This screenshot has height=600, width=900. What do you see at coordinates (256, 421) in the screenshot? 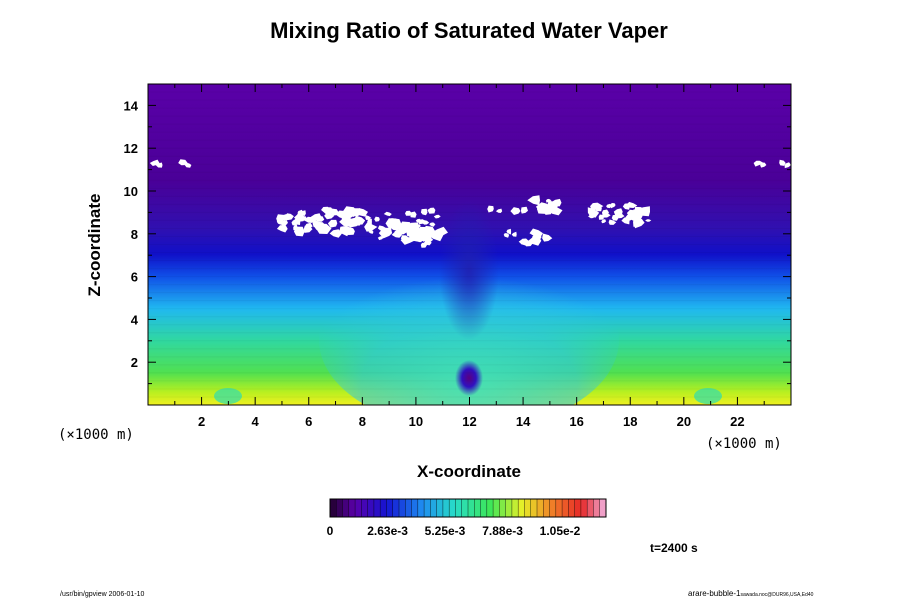
I see `x-tick-label: 4` at bounding box center [256, 421].